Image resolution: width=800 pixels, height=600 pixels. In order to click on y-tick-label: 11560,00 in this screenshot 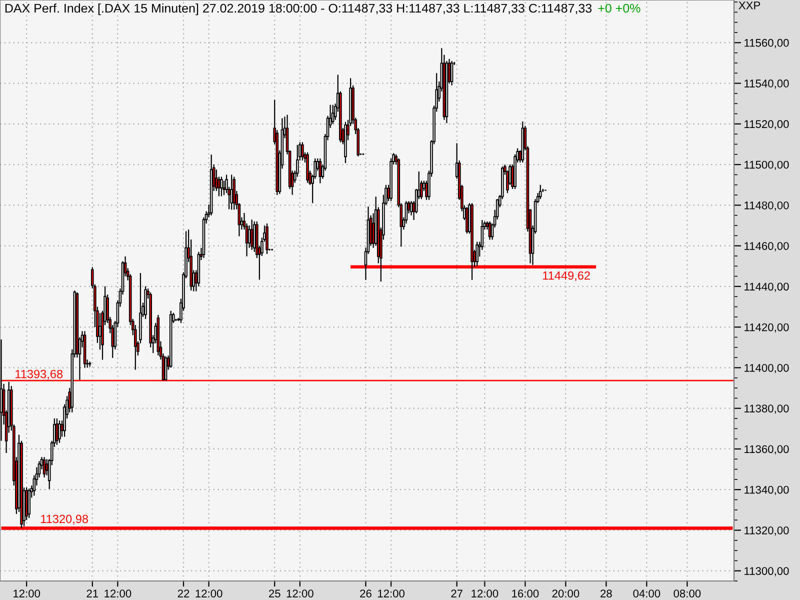, I will do `click(766, 43)`.